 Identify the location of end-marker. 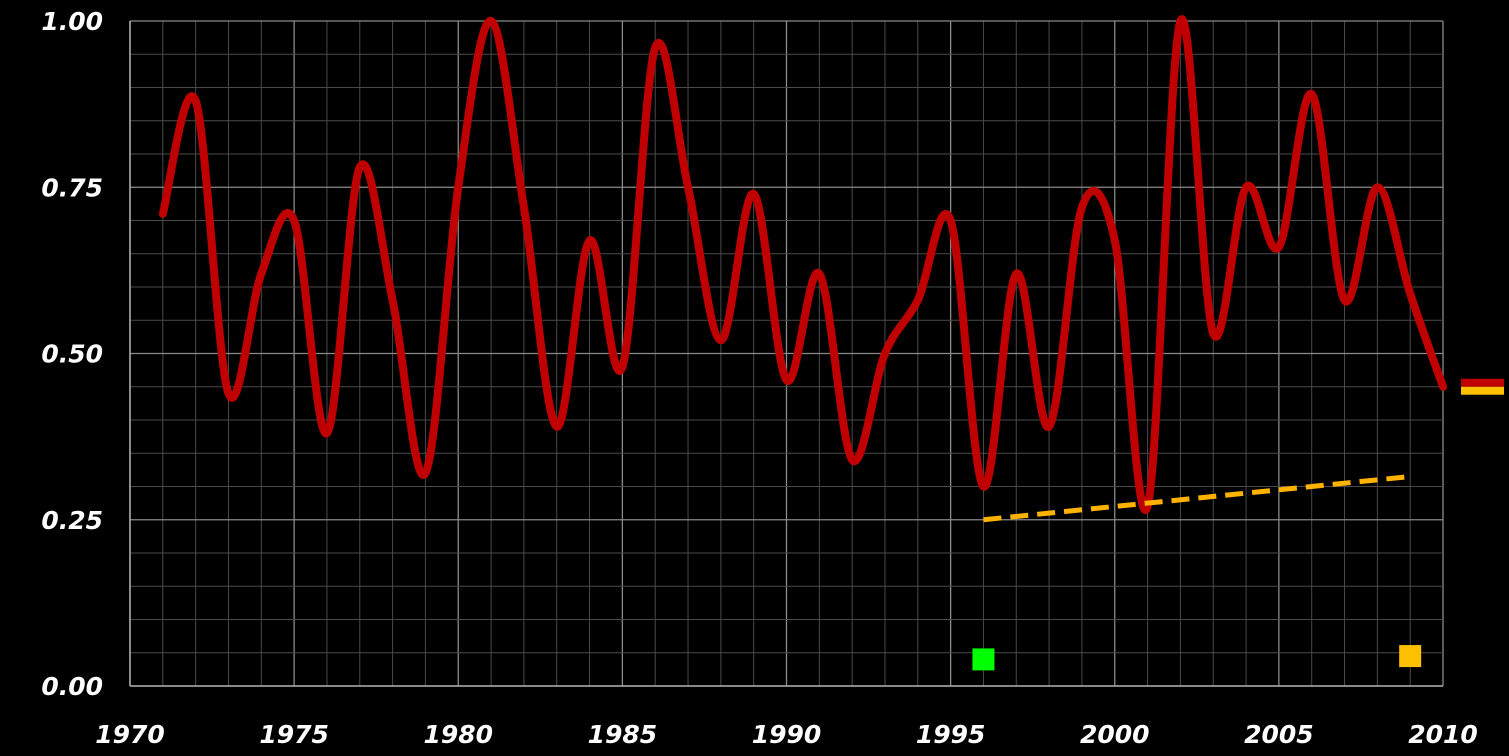
(1482, 386).